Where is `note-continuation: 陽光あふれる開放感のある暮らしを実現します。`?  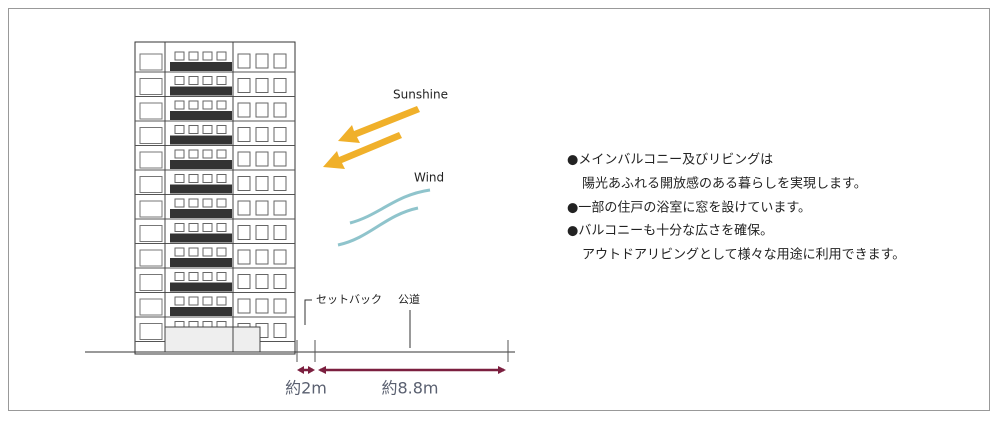
note-continuation: 陽光あふれる開放感のある暮らしを実現します。 is located at coordinates (724, 184).